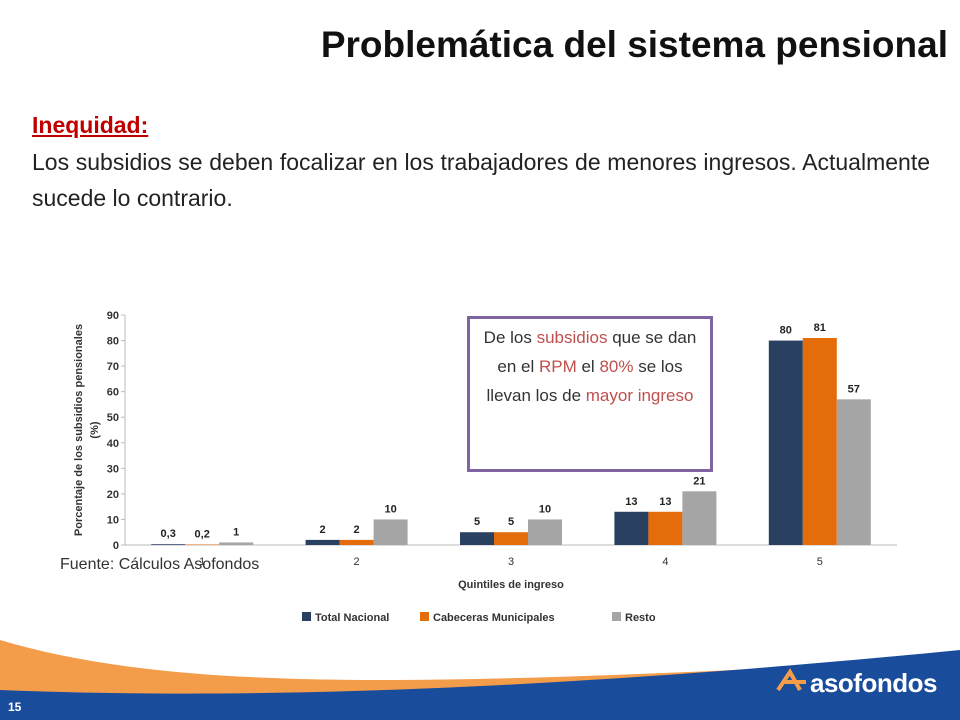  Describe the element at coordinates (511, 585) in the screenshot. I see `x-axis-label: Quintiles de ingreso` at that location.